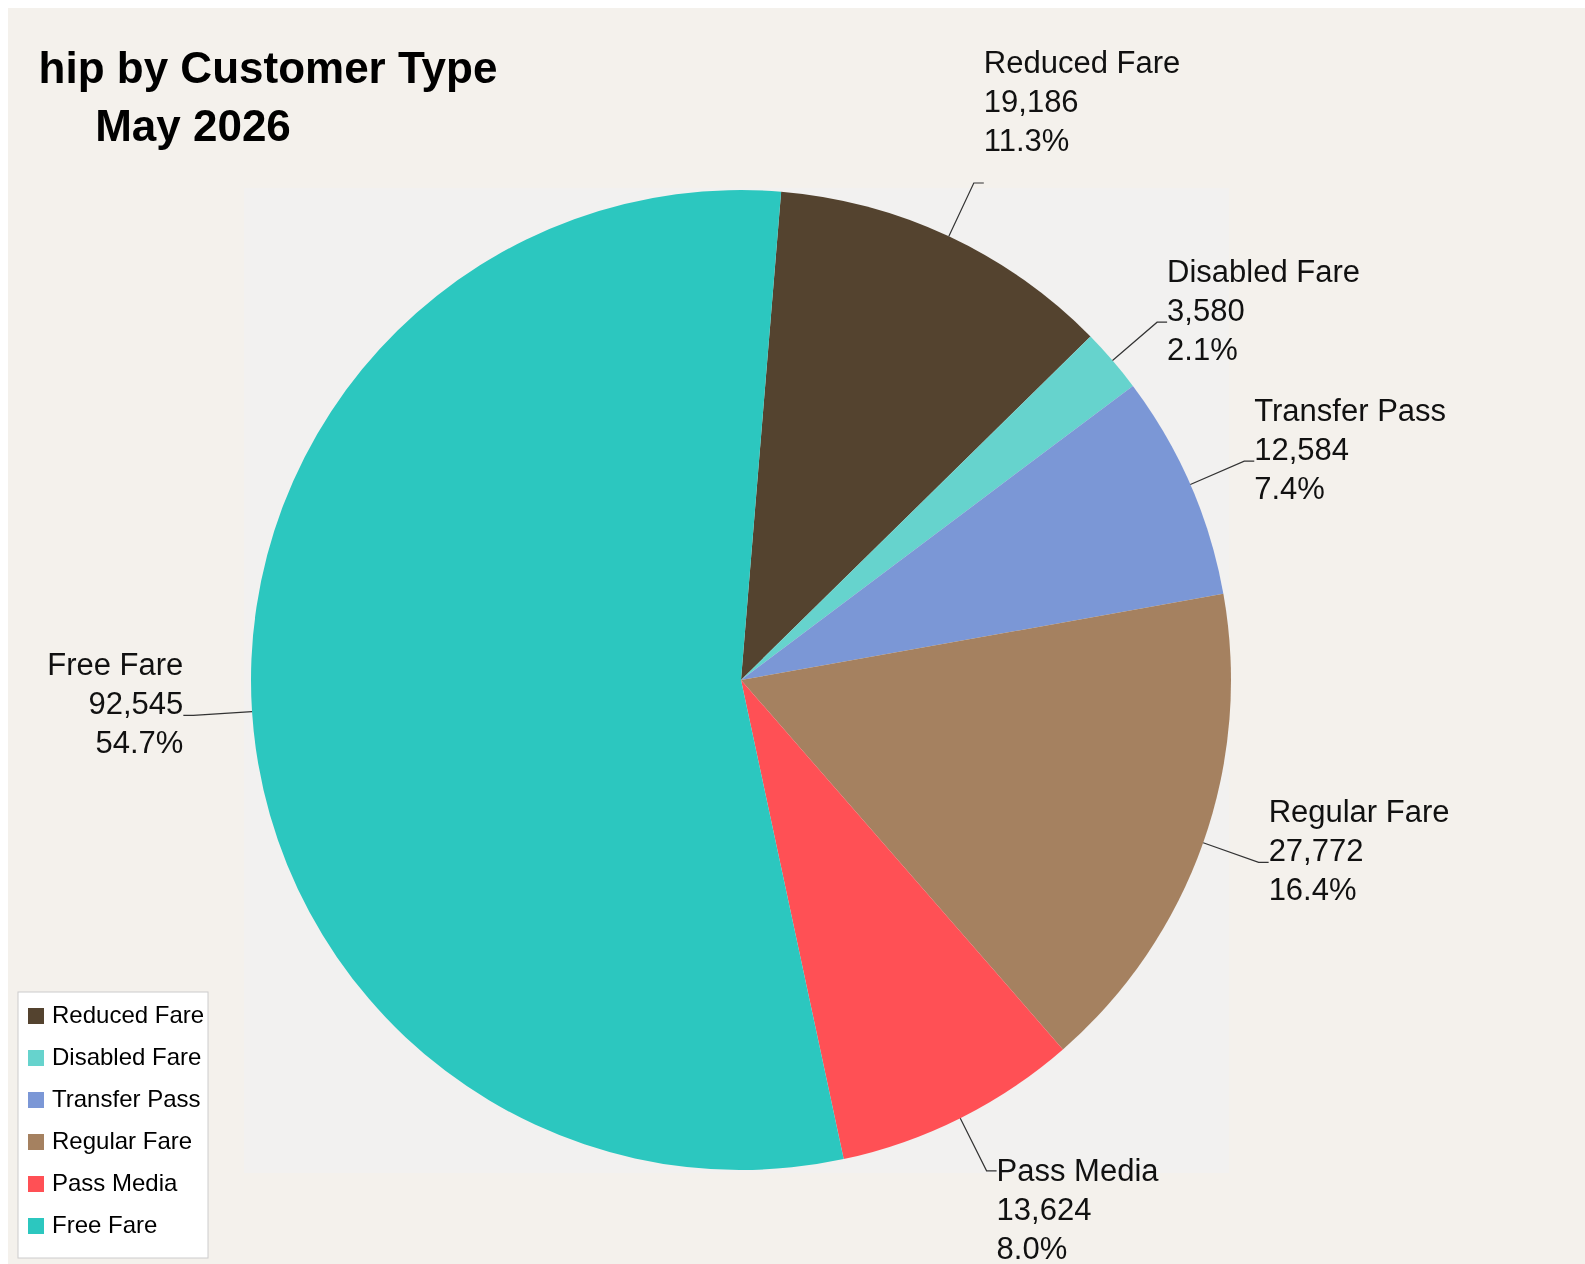 The height and width of the screenshot is (1264, 1585). I want to click on legend-label: Regular Fare, so click(122, 1140).